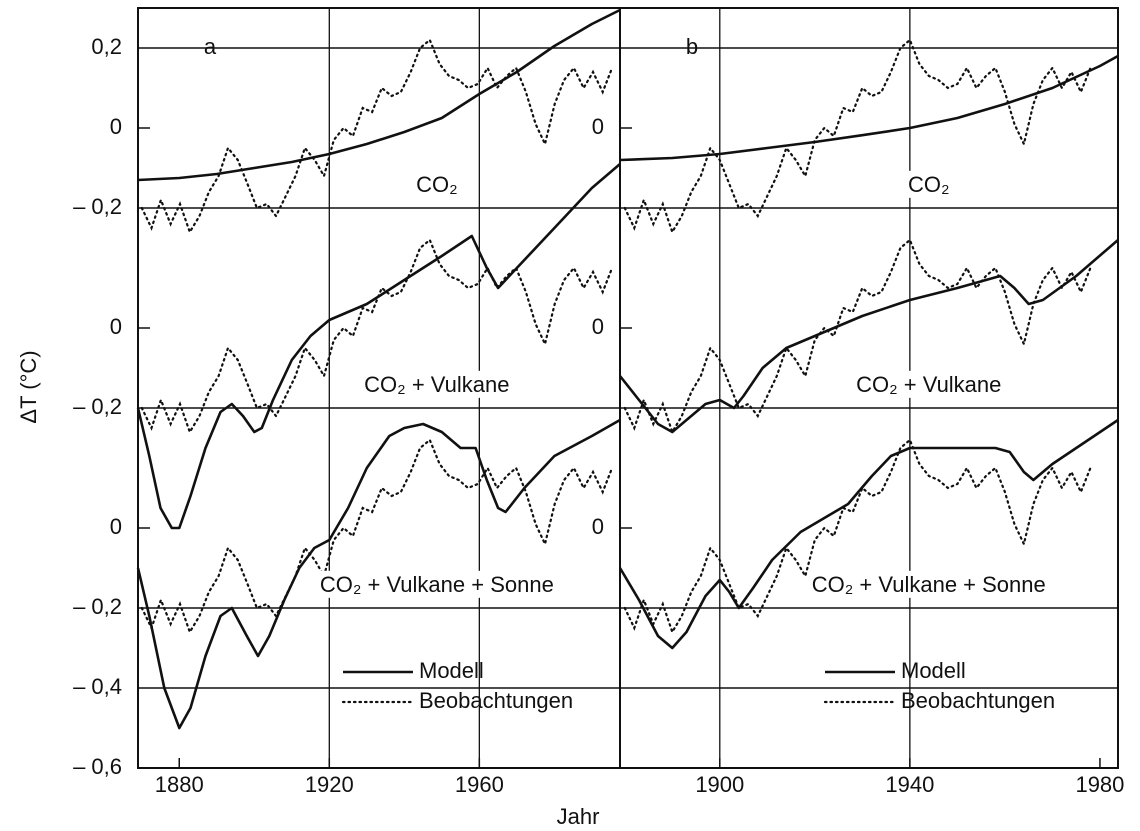 The height and width of the screenshot is (831, 1140). I want to click on x-tick-label: 1960, so click(479, 784).